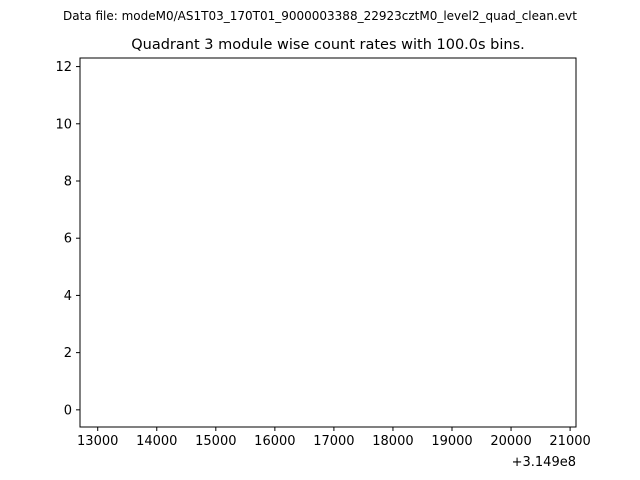 The height and width of the screenshot is (480, 640). What do you see at coordinates (68, 410) in the screenshot?
I see `y-tick-label: 0` at bounding box center [68, 410].